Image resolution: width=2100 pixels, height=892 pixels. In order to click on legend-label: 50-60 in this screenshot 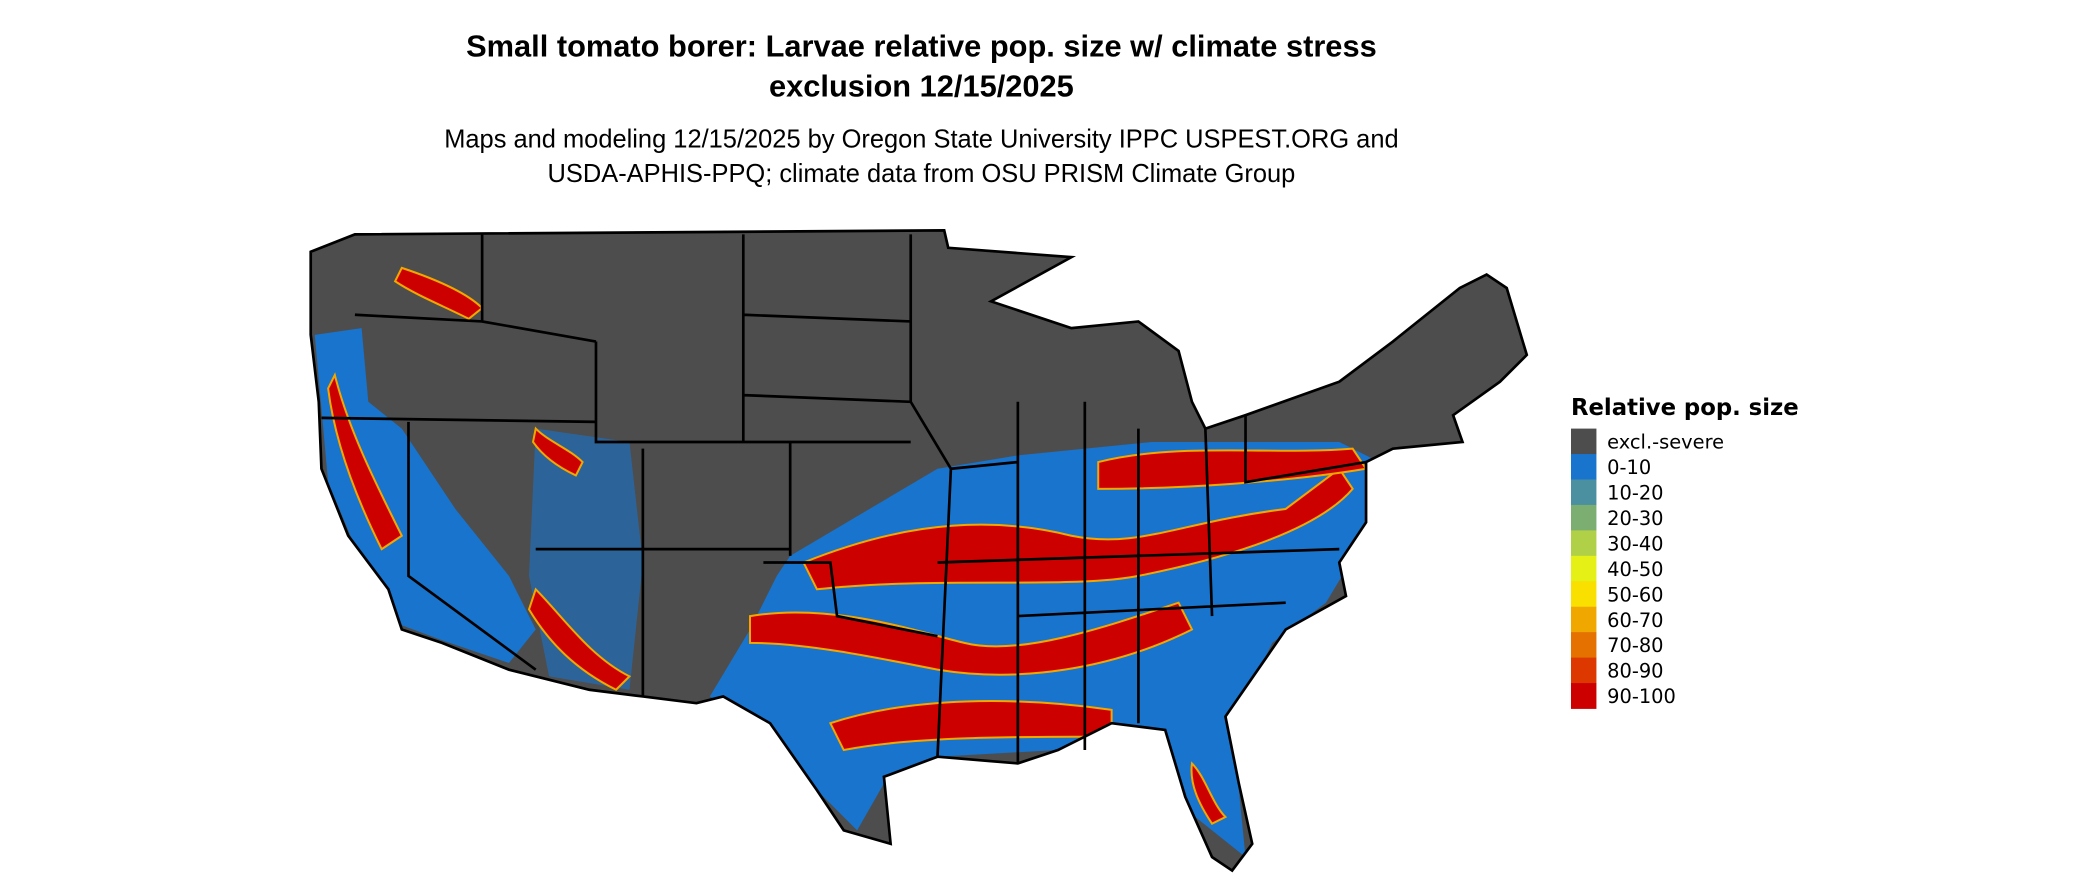, I will do `click(1635, 594)`.